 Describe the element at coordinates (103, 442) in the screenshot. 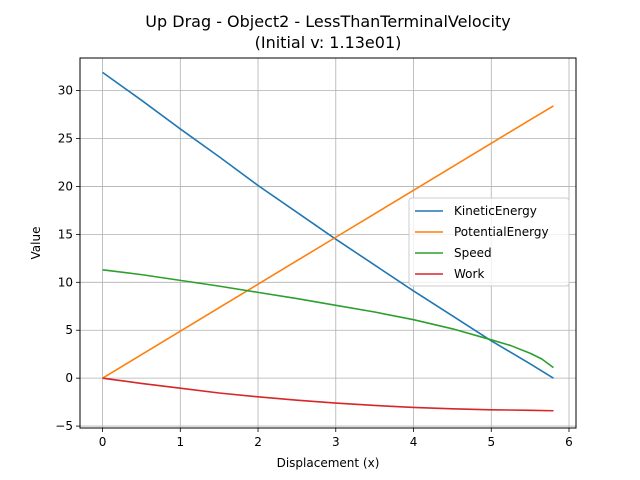

I see `x-tick-label: 0` at that location.